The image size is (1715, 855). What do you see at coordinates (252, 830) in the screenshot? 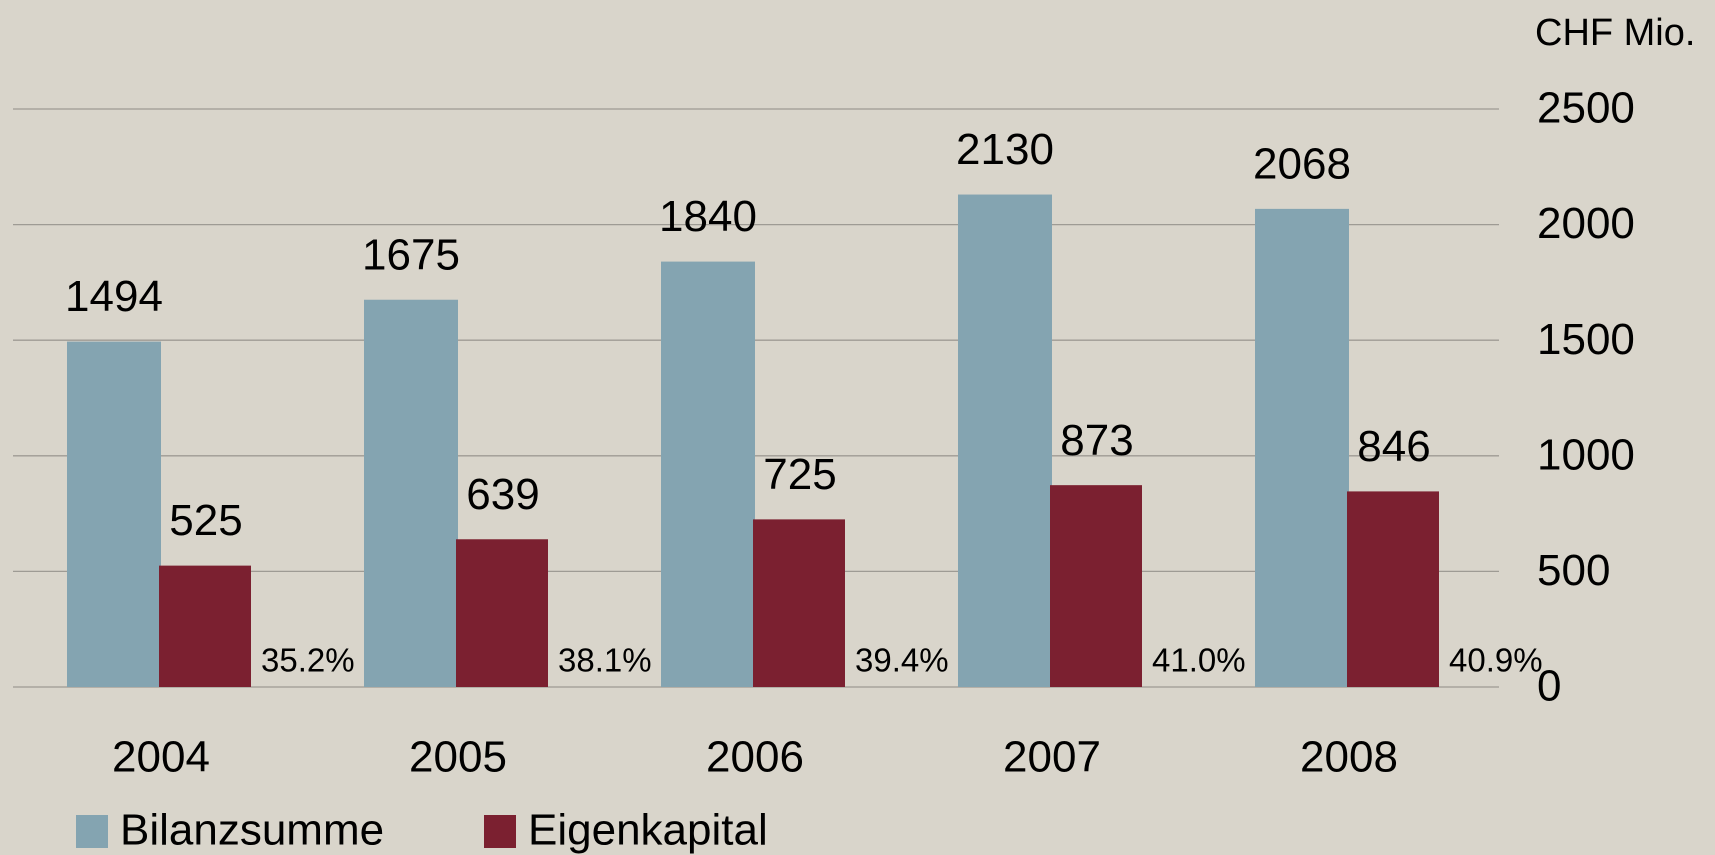
I see `legend-label: Bilanzsumme` at bounding box center [252, 830].